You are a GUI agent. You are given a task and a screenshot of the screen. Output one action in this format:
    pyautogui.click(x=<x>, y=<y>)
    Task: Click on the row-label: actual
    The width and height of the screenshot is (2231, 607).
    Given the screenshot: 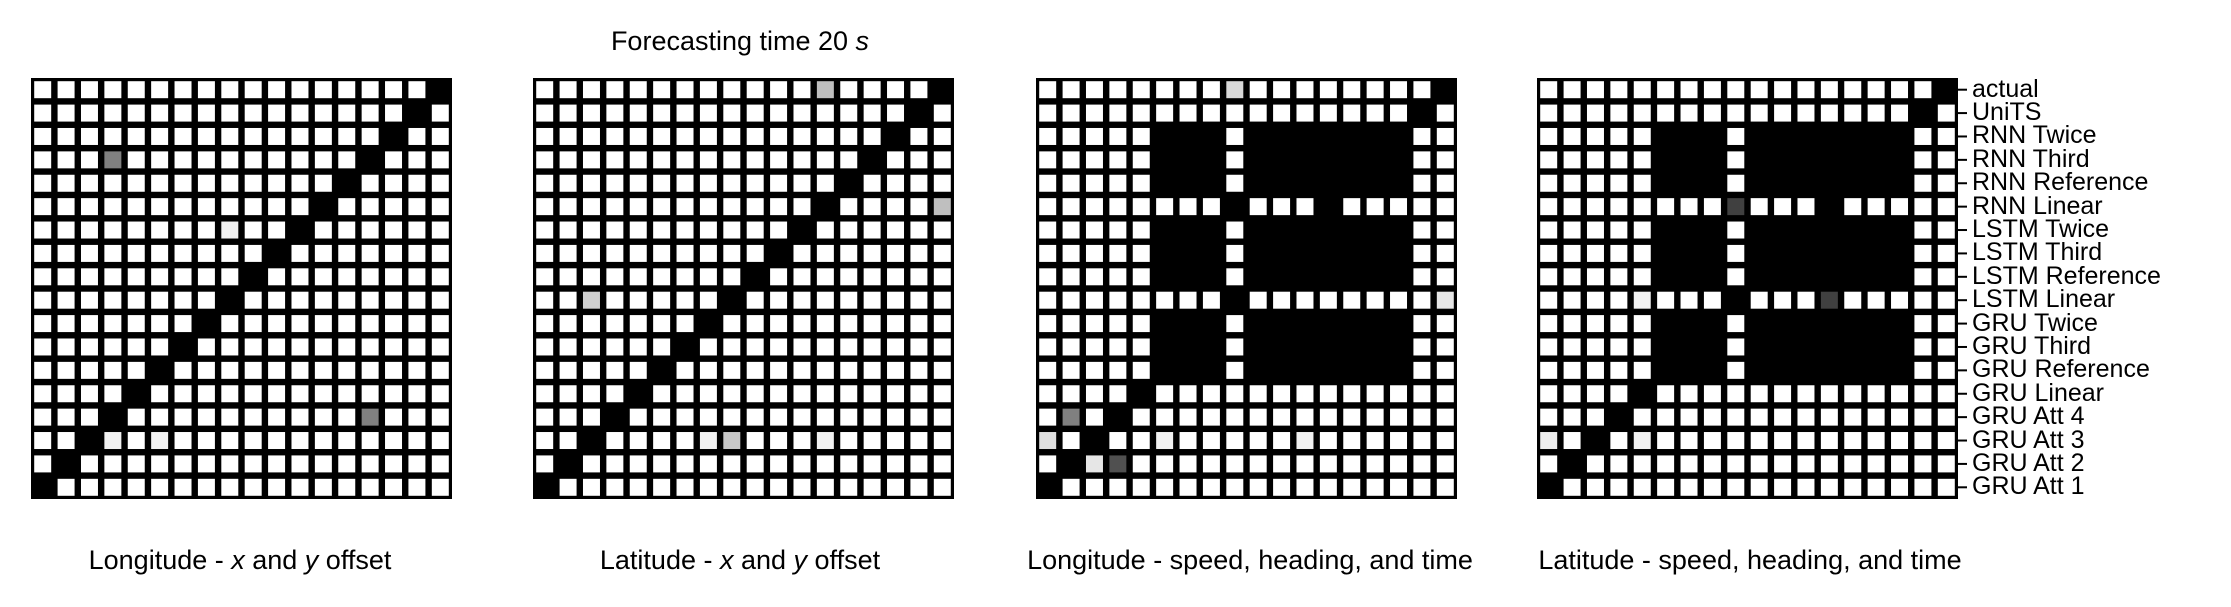 What is the action you would take?
    pyautogui.click(x=2005, y=88)
    